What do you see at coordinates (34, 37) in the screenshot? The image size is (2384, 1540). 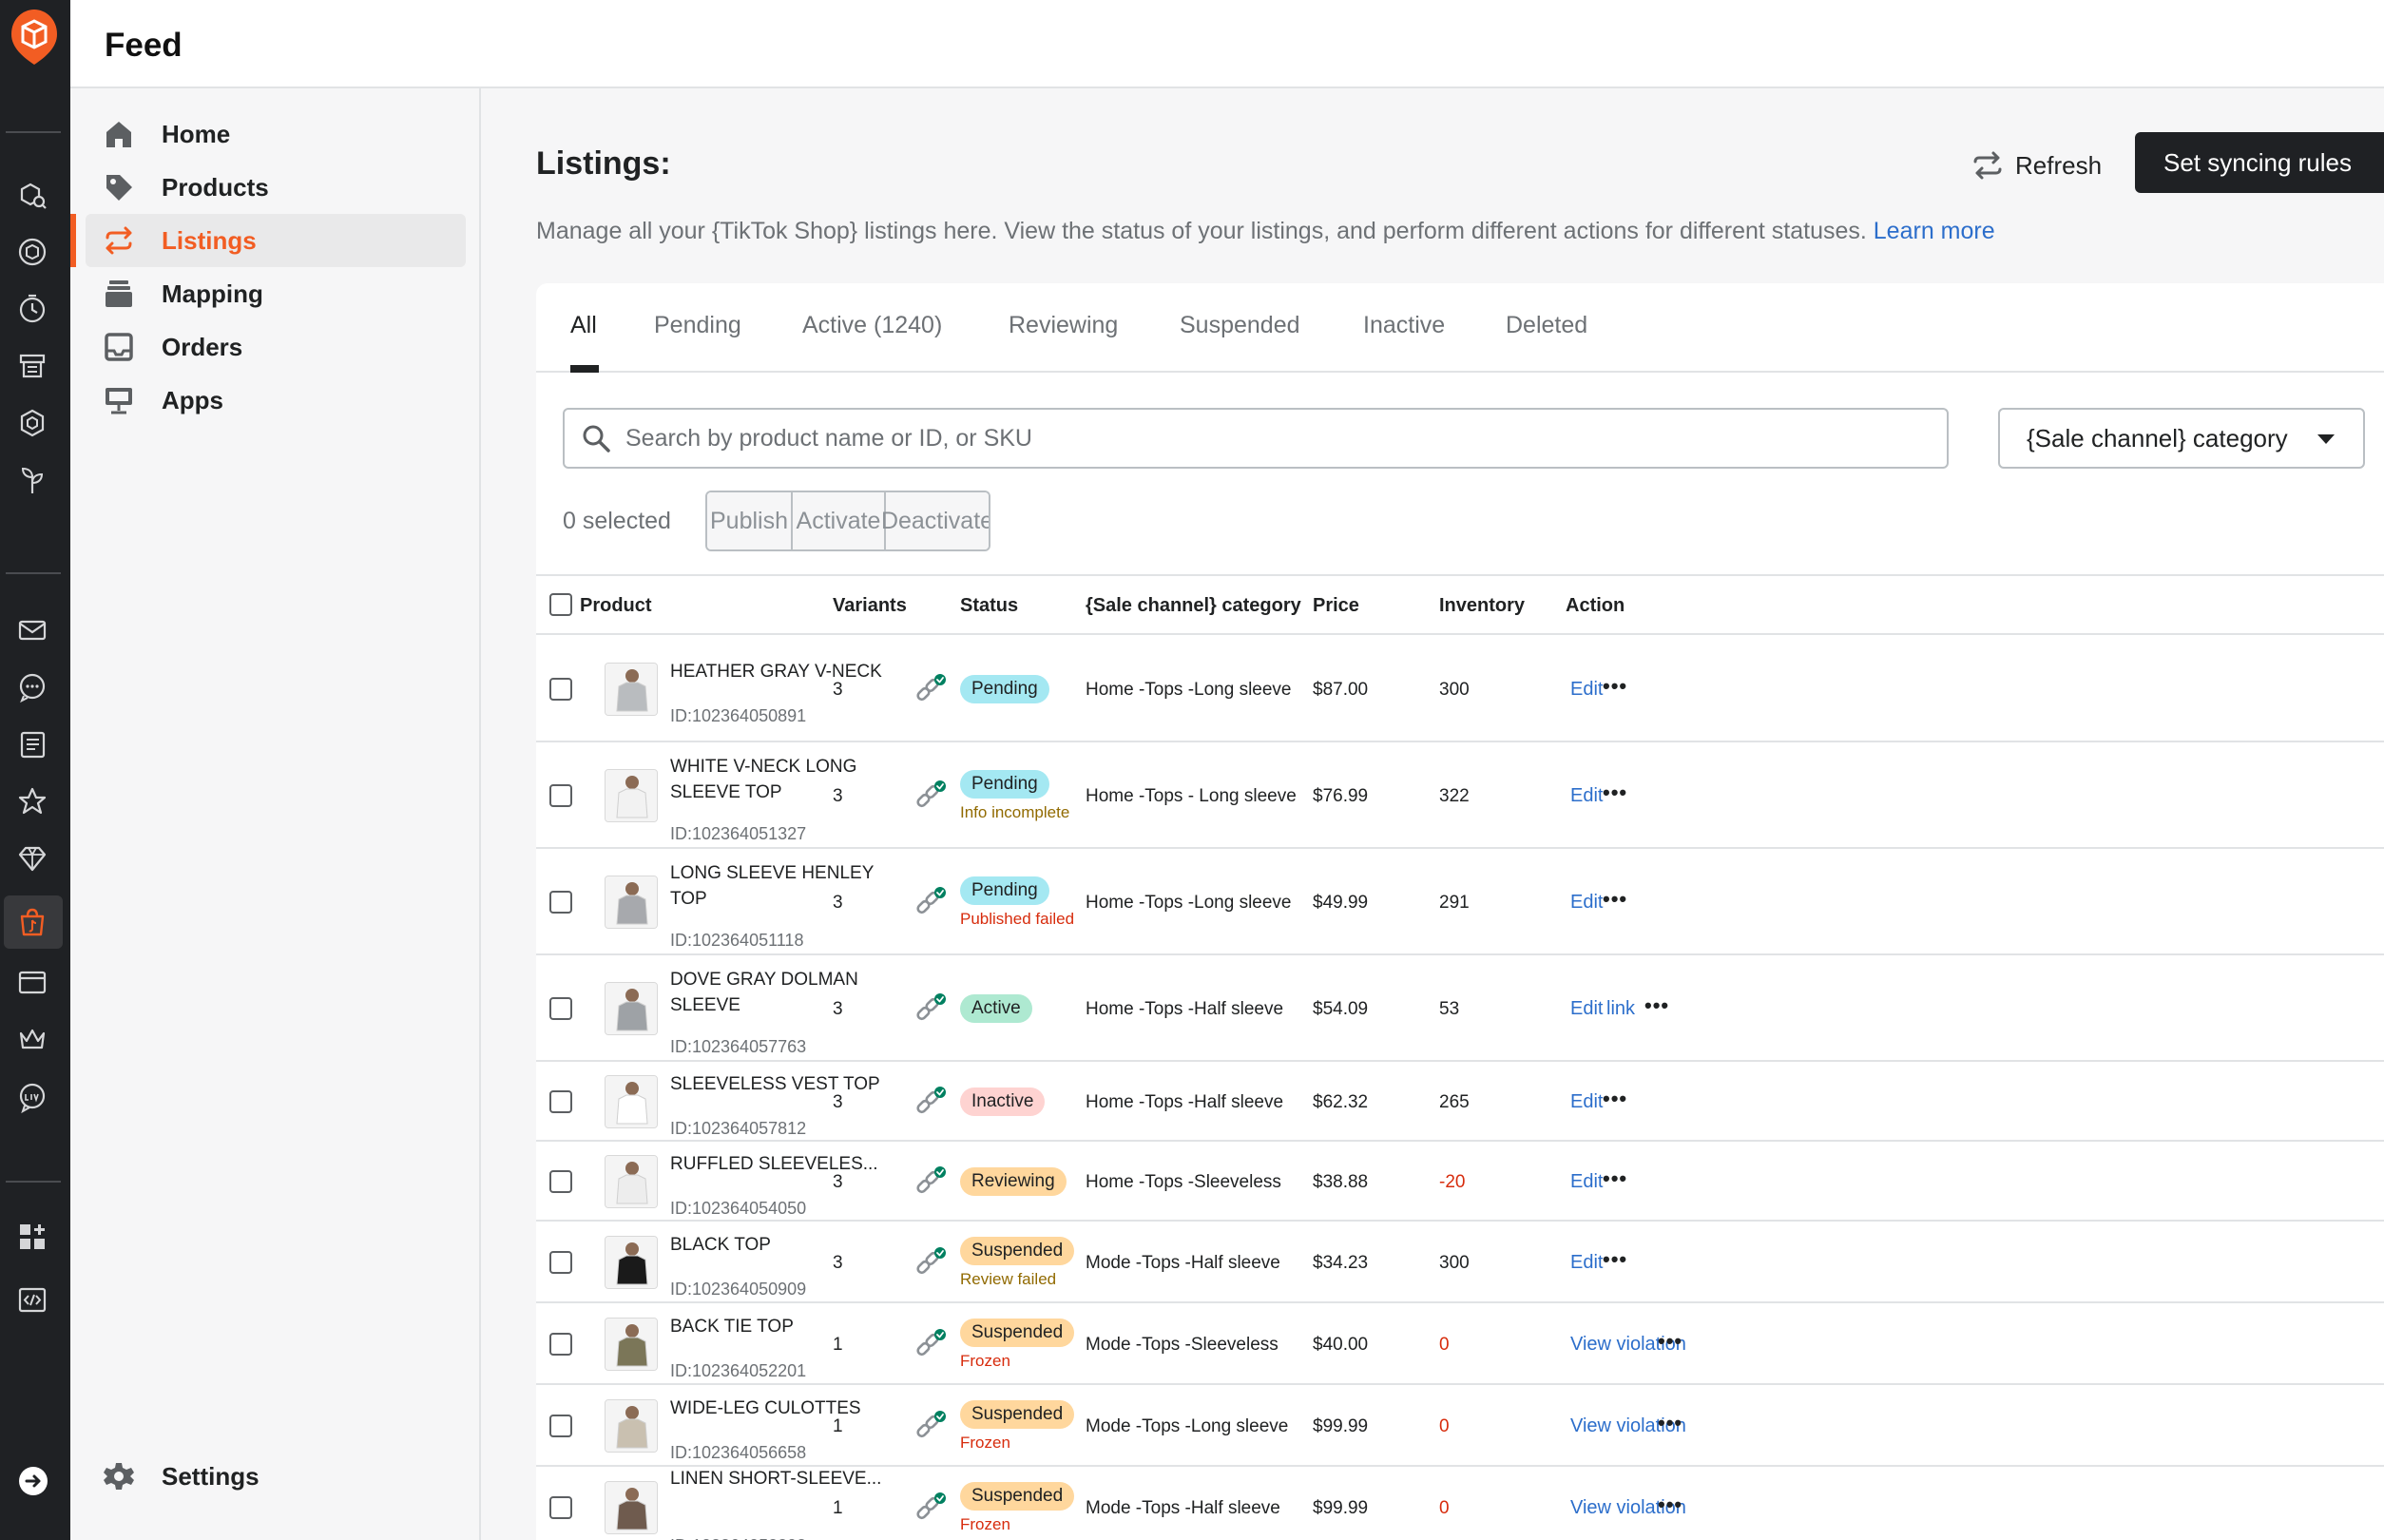 I see `app-logo-icon` at bounding box center [34, 37].